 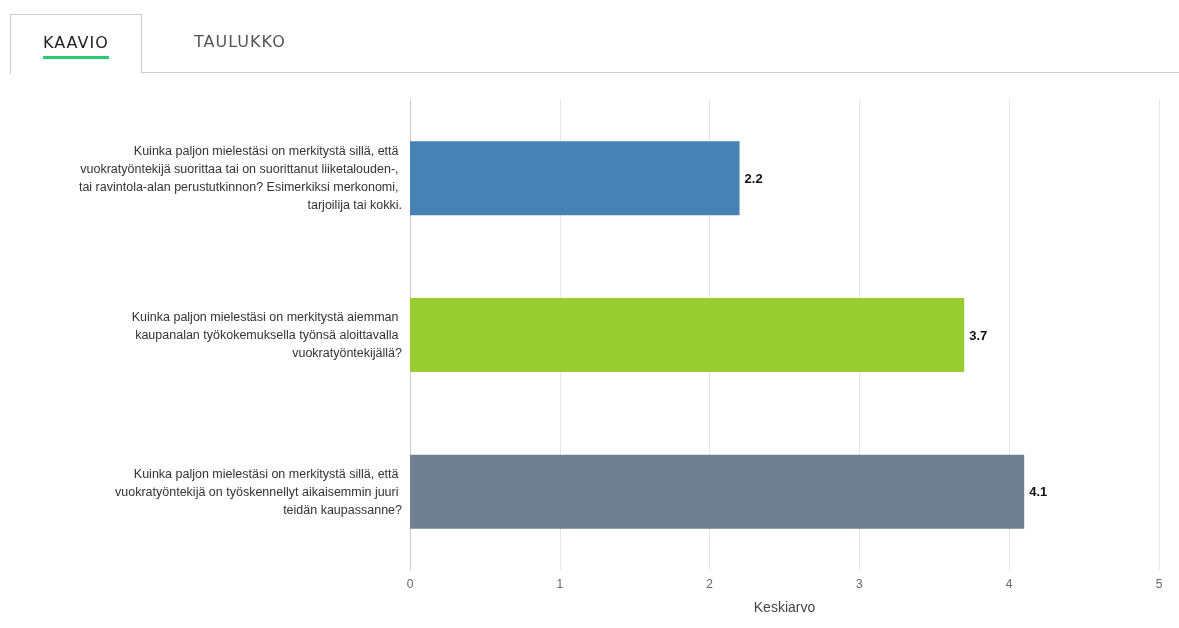 What do you see at coordinates (76, 46) in the screenshot?
I see `text: KAAVIO` at bounding box center [76, 46].